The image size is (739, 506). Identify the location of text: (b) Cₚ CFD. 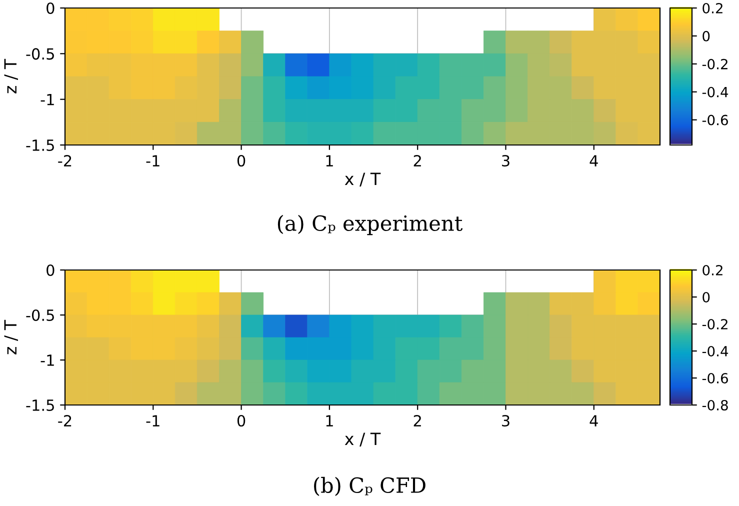
(370, 486).